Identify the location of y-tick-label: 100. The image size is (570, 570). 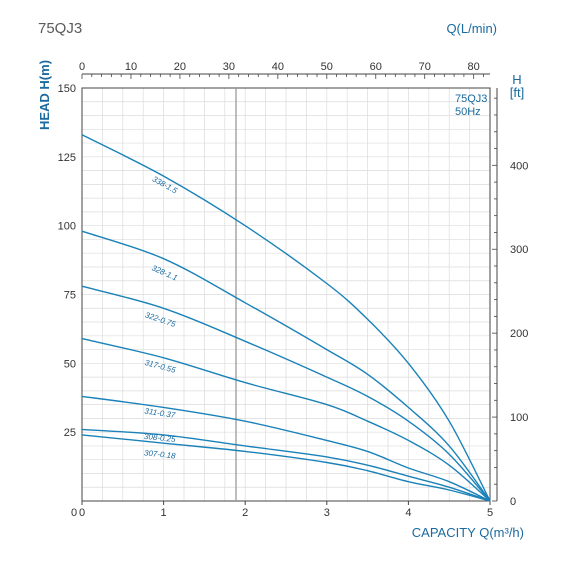
(67, 227).